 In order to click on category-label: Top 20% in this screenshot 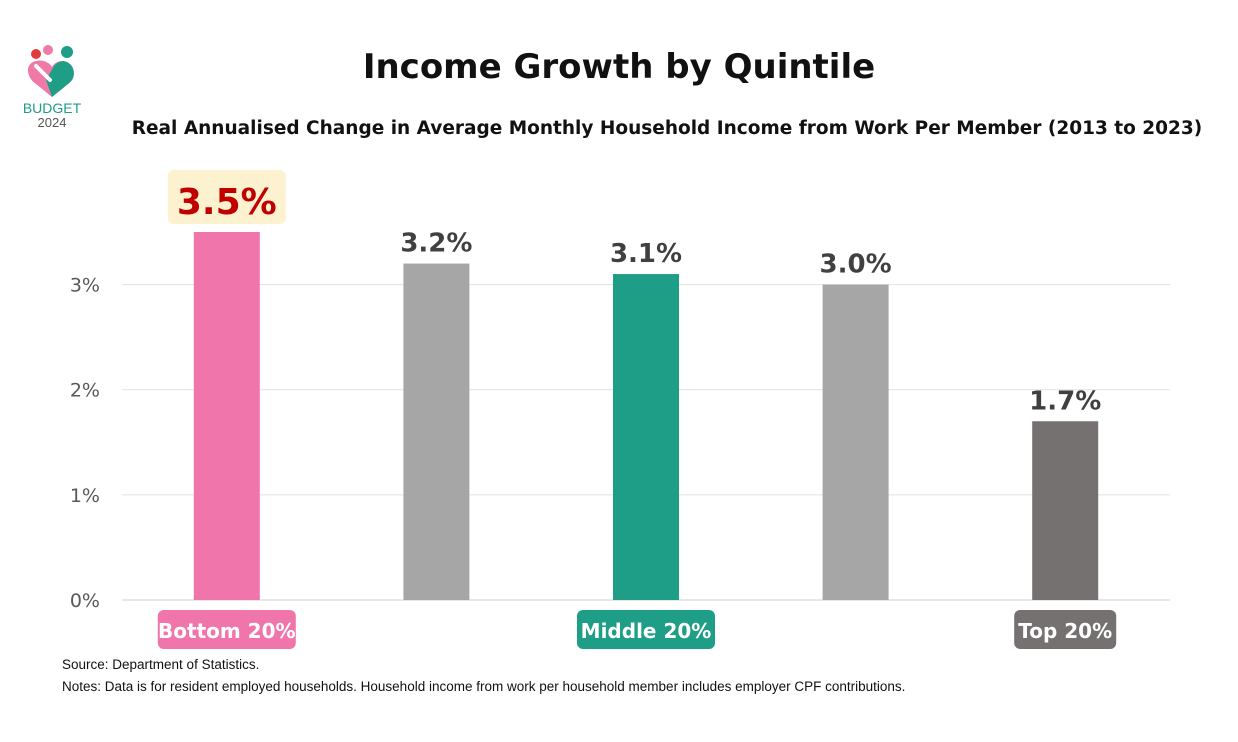, I will do `click(1065, 631)`.